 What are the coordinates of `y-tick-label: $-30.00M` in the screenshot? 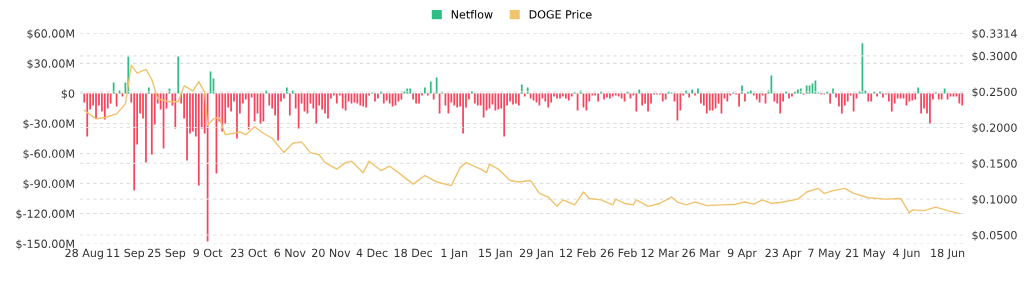 It's located at (48, 124).